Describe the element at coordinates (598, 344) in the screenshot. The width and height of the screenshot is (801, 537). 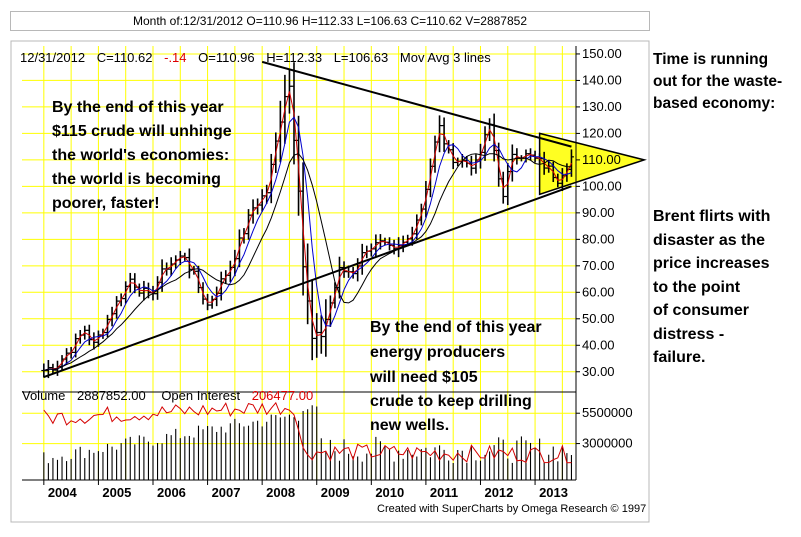
I see `price-tick-label: 40.00` at that location.